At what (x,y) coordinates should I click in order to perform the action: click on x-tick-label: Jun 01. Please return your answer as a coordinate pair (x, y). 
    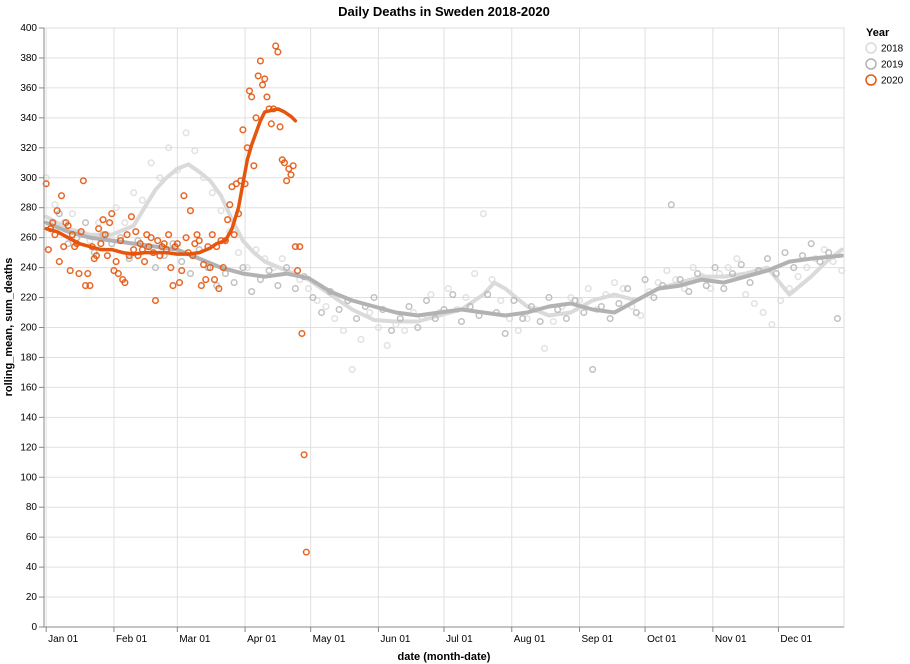
    Looking at the image, I should click on (395, 639).